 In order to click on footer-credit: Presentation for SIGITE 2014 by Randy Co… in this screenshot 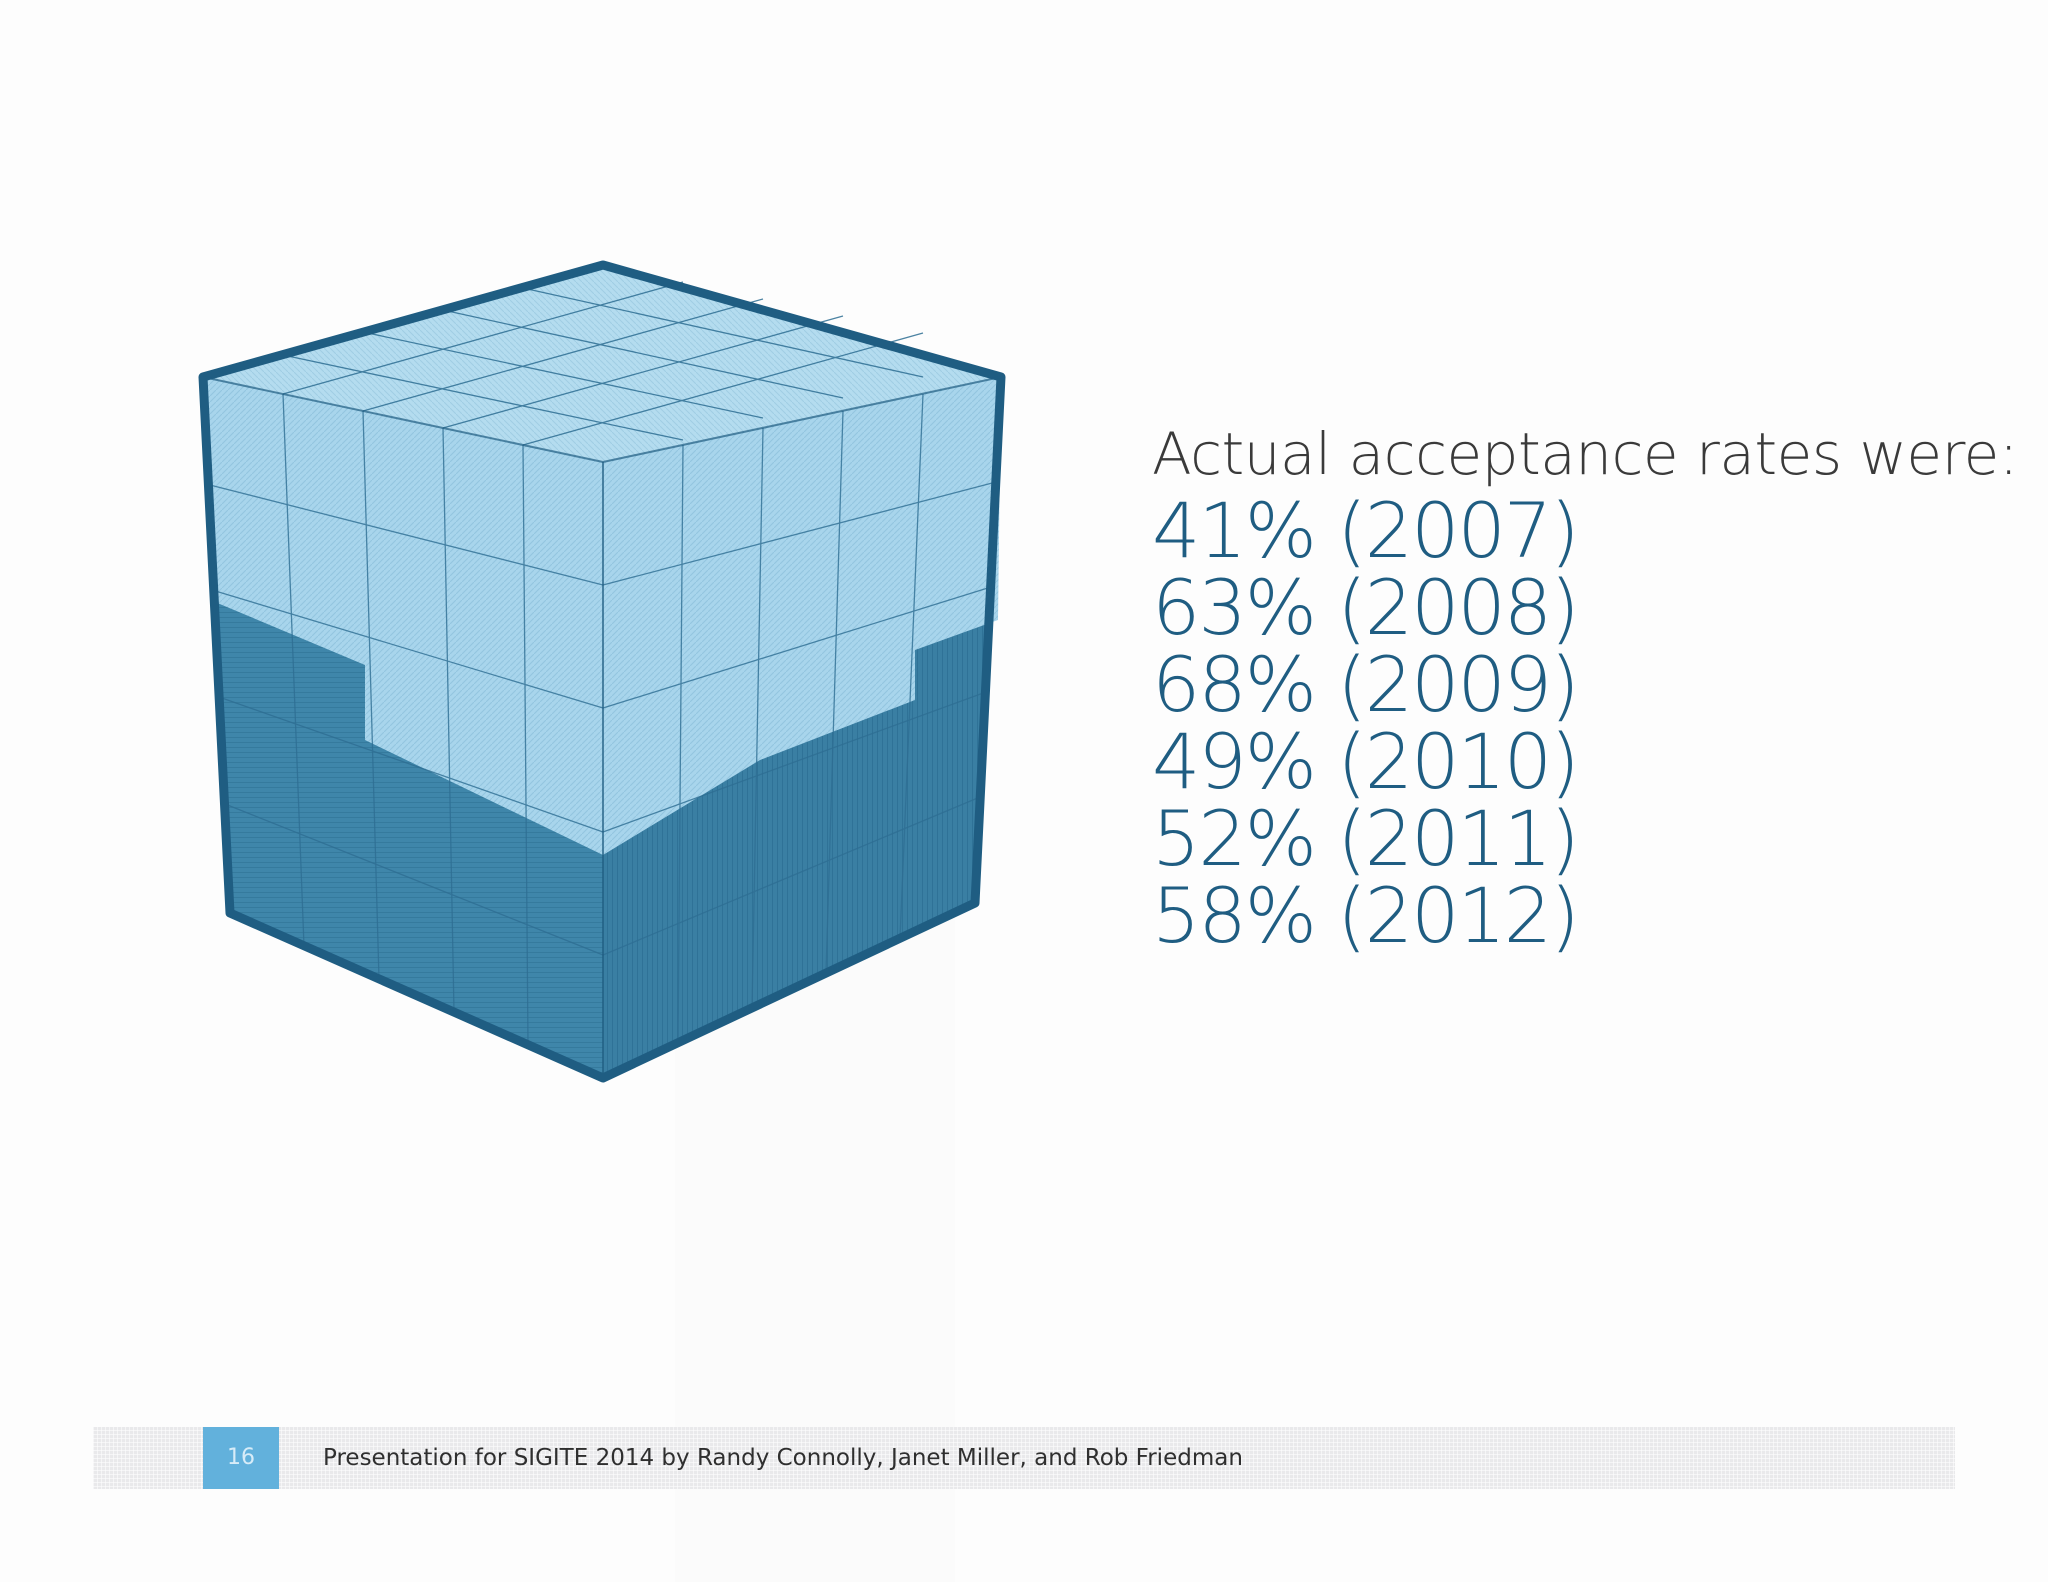, I will do `click(783, 1458)`.